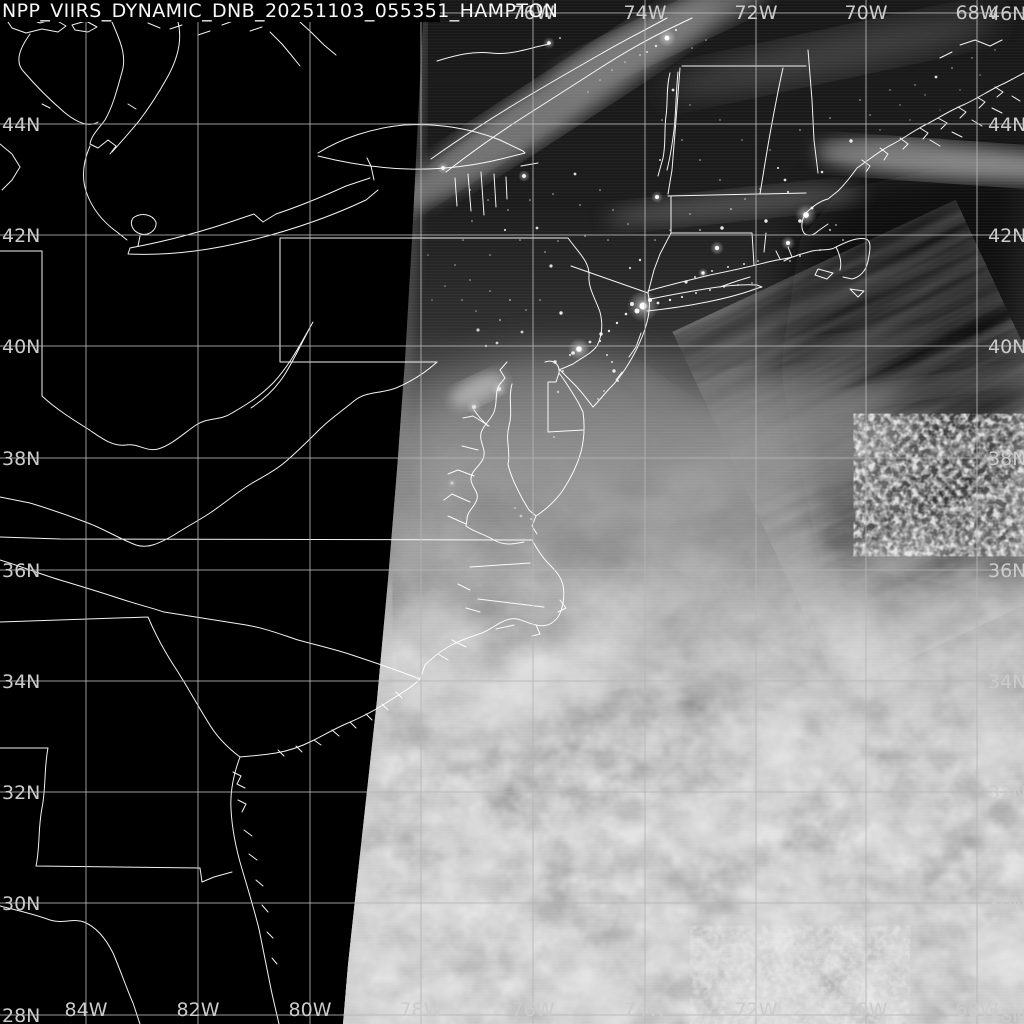  I want to click on grid-label-right-28N: 28N, so click(1006, 1014).